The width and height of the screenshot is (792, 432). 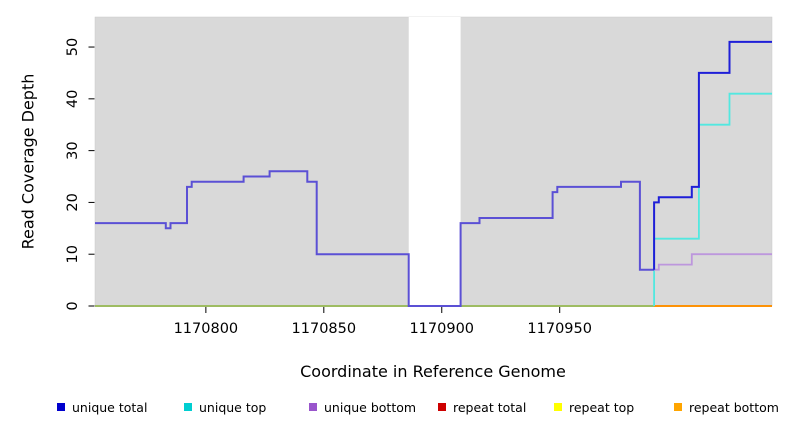 I want to click on repeat-top-swatch-icon, so click(x=558, y=407).